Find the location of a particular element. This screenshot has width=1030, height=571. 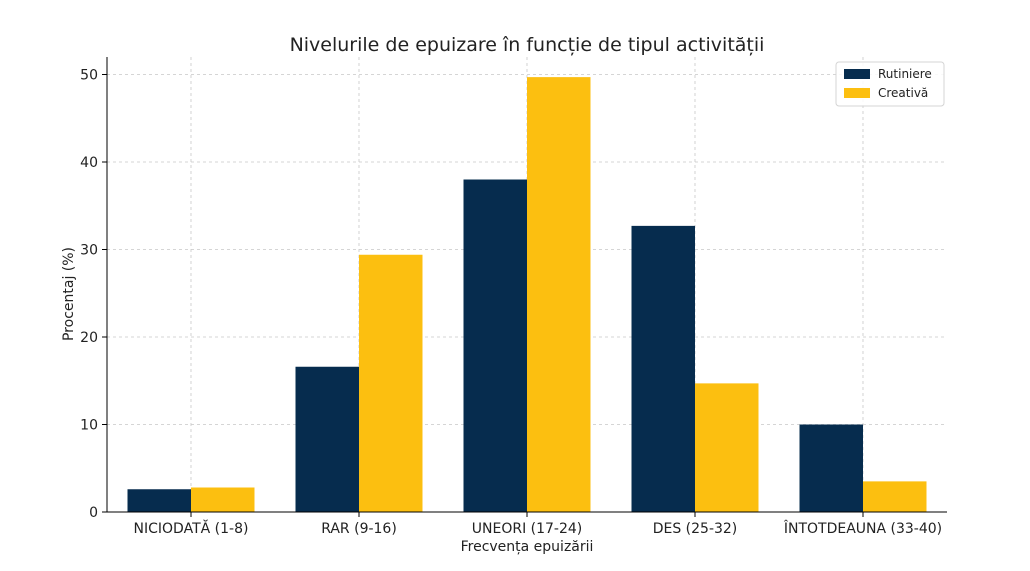

legend-label-rutiniere: Rutiniere is located at coordinates (905, 74).